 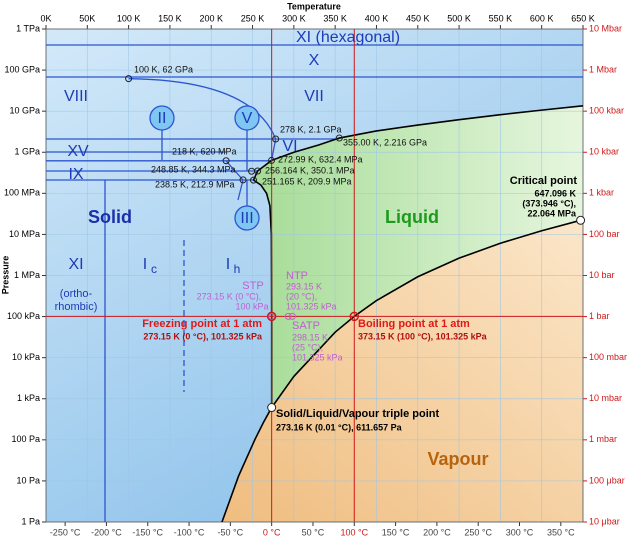 What do you see at coordinates (437, 532) in the screenshot?
I see `x2-tick-label: 200 °C` at bounding box center [437, 532].